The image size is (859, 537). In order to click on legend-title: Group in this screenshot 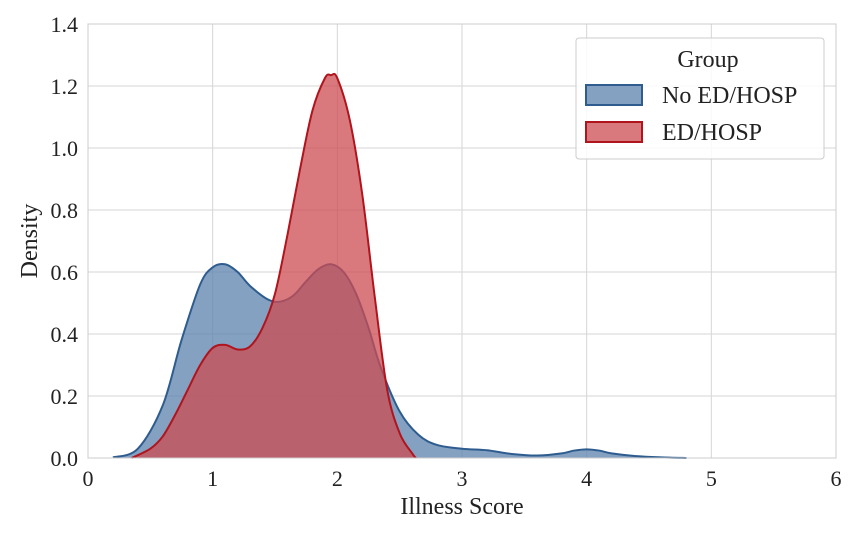, I will do `click(707, 60)`.